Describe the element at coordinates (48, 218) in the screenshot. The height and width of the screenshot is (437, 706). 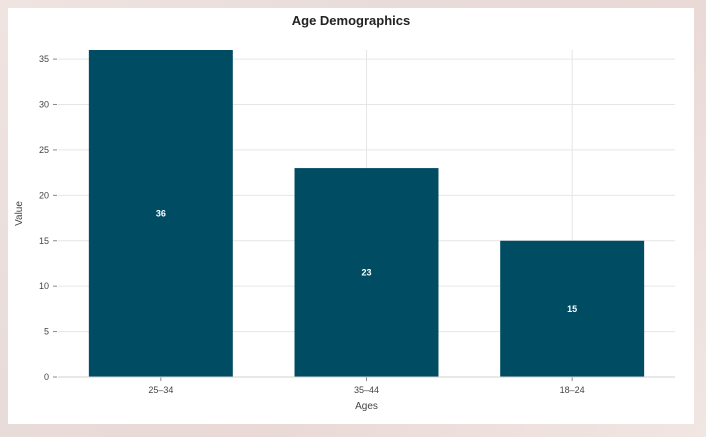
I see `y-axis: 0 5 10 15 20 25 30 35` at that location.